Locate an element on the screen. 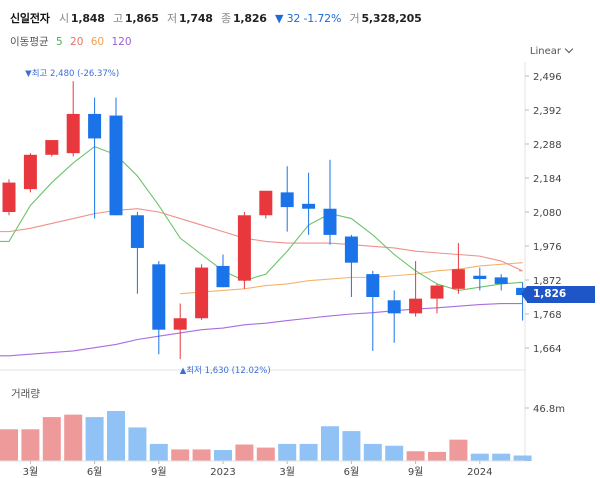 The width and height of the screenshot is (600, 478). high-value: 1,865 is located at coordinates (141, 18).